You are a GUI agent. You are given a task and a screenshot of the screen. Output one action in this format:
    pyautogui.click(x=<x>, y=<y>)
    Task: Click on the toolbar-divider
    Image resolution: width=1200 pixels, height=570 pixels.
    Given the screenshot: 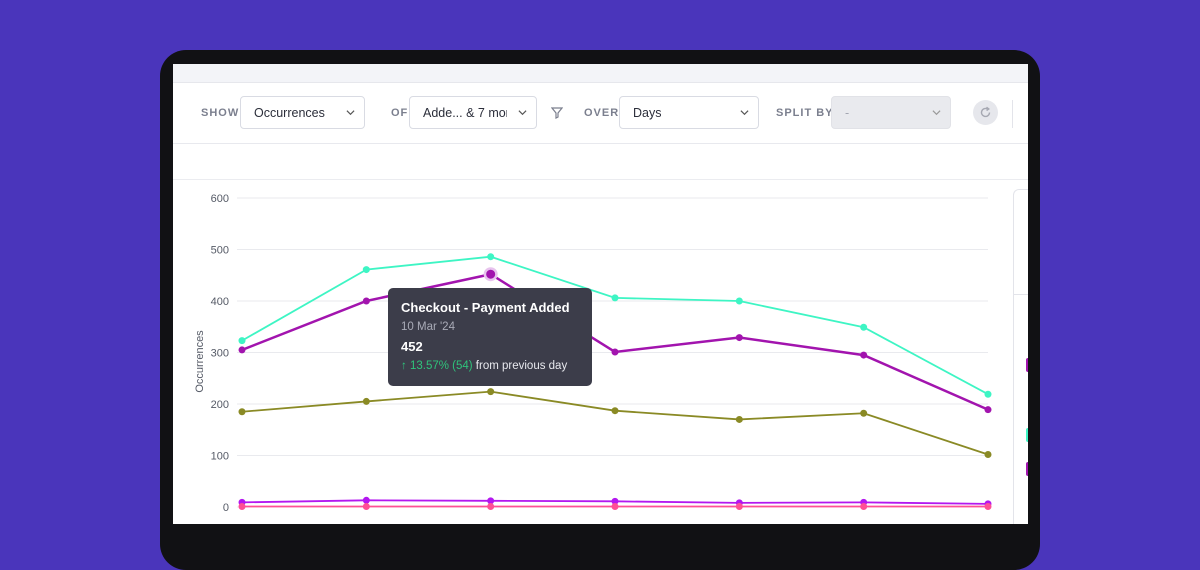 What is the action you would take?
    pyautogui.click(x=1012, y=114)
    